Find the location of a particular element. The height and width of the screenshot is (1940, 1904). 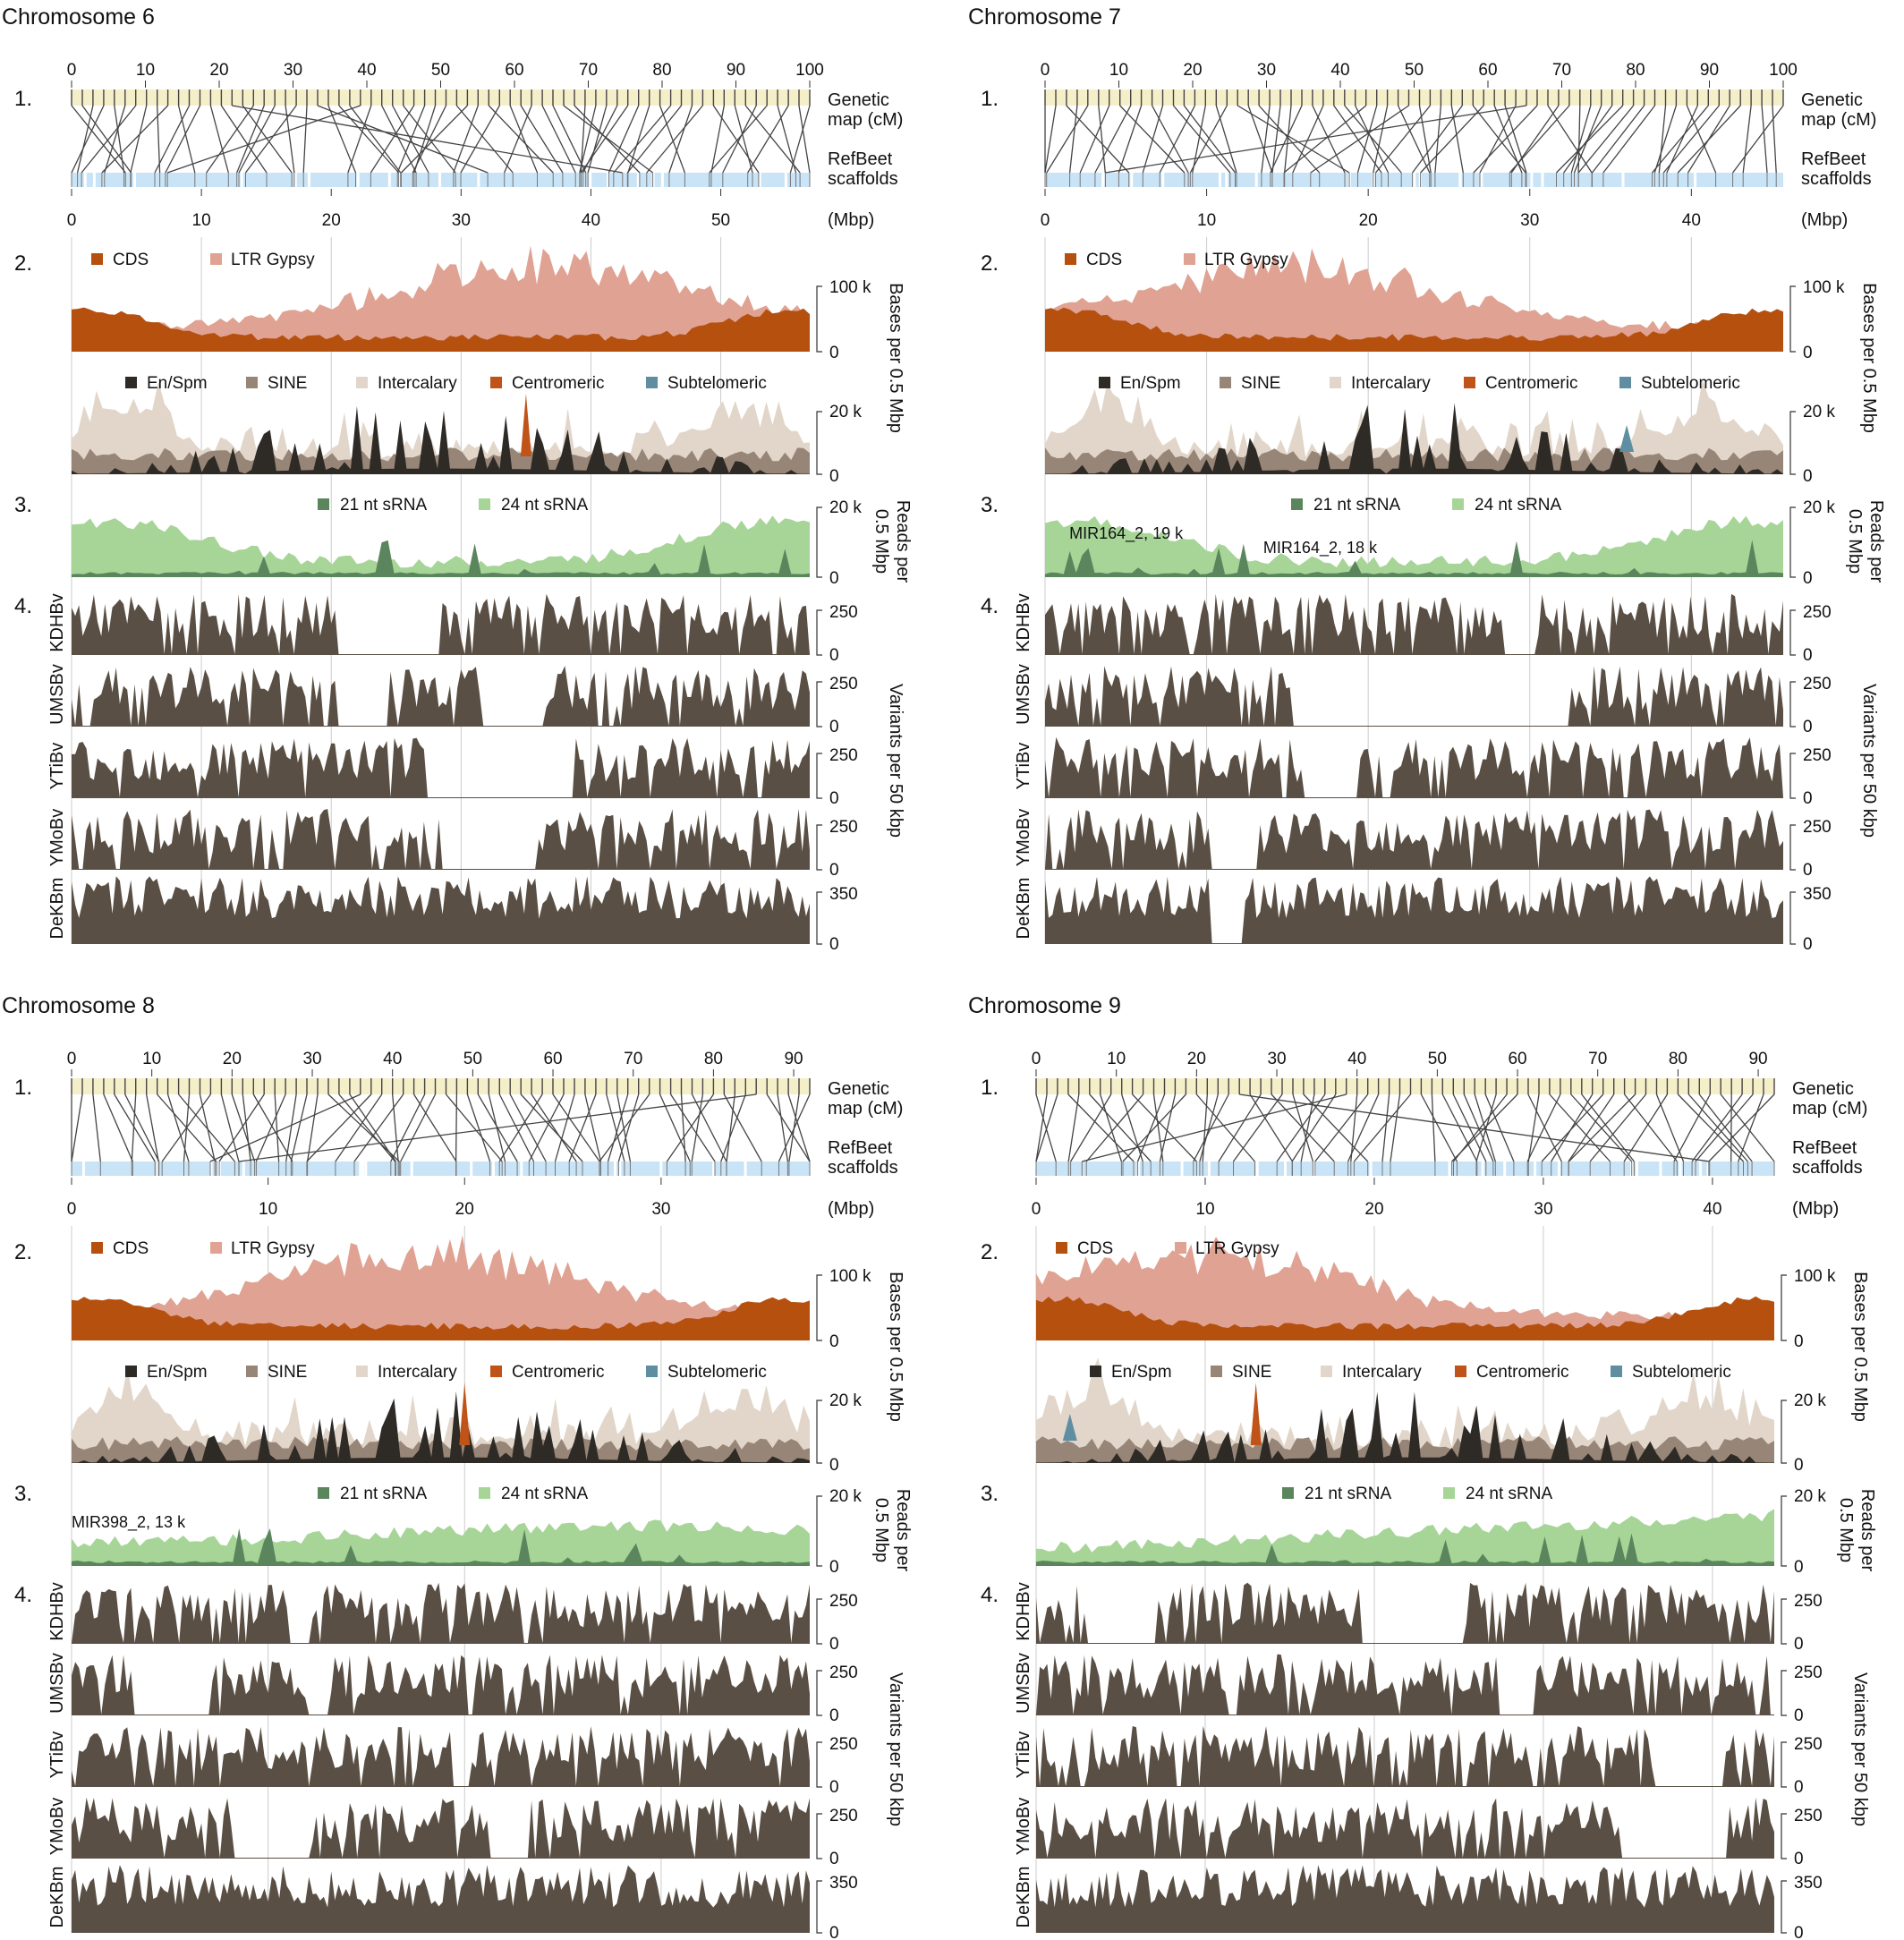

physical-tick-label: 0 is located at coordinates (1036, 1209).